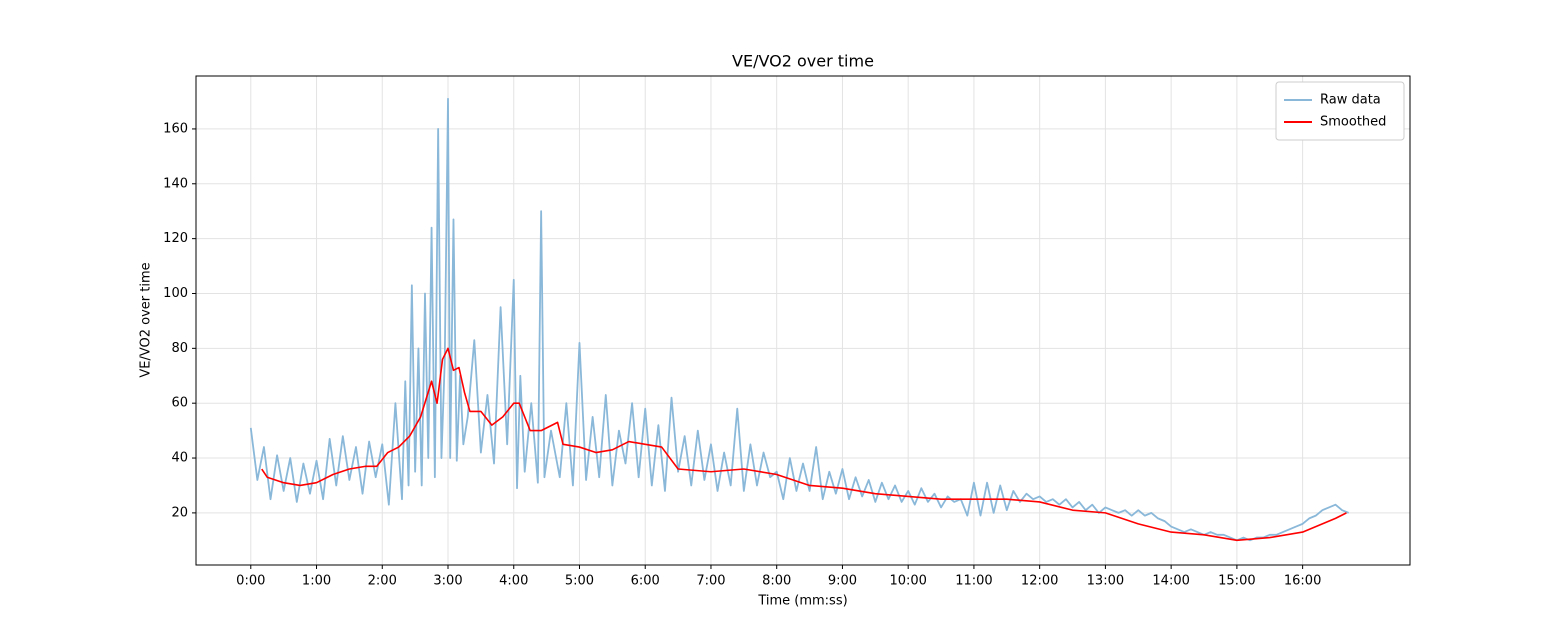 Image resolution: width=1566 pixels, height=635 pixels. I want to click on y-tick-label: 80, so click(179, 348).